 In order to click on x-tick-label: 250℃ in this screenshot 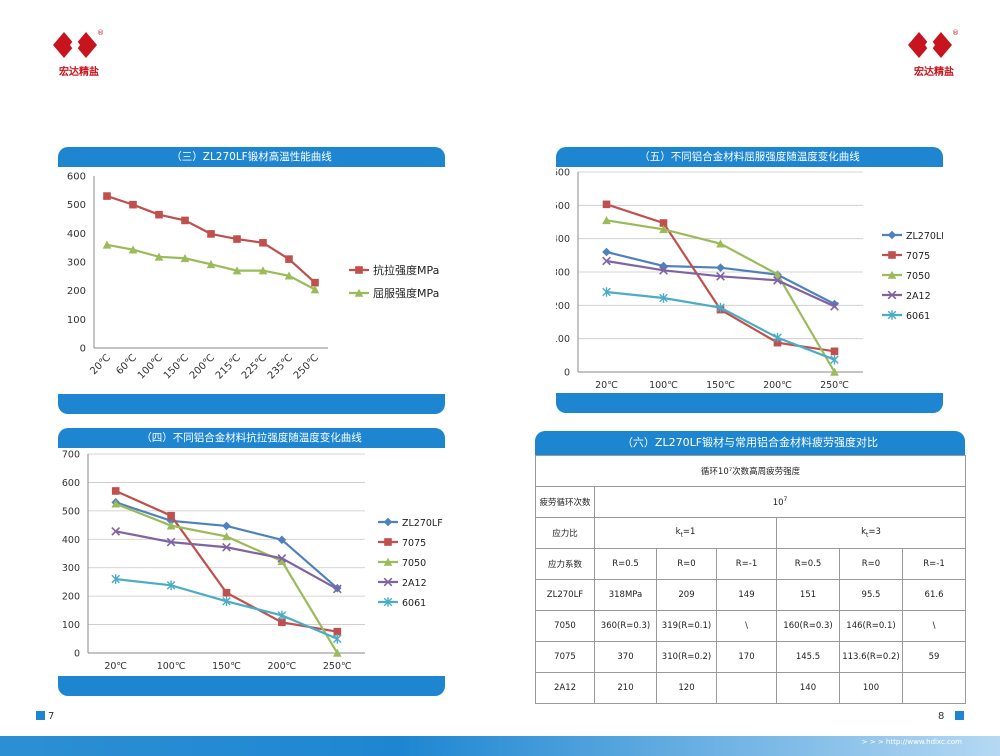, I will do `click(834, 385)`.